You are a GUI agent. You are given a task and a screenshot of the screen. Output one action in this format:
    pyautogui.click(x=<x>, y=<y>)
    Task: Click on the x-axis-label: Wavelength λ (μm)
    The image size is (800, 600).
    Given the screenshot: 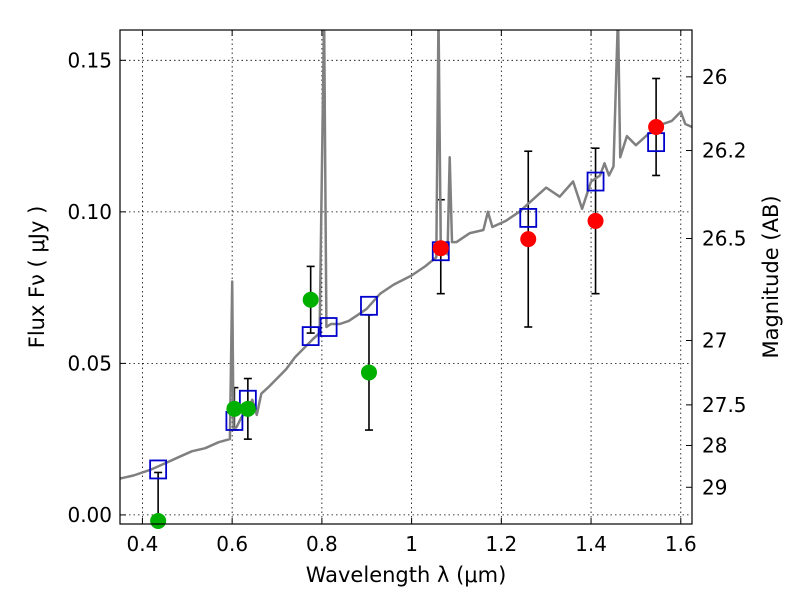 What is the action you would take?
    pyautogui.click(x=406, y=575)
    